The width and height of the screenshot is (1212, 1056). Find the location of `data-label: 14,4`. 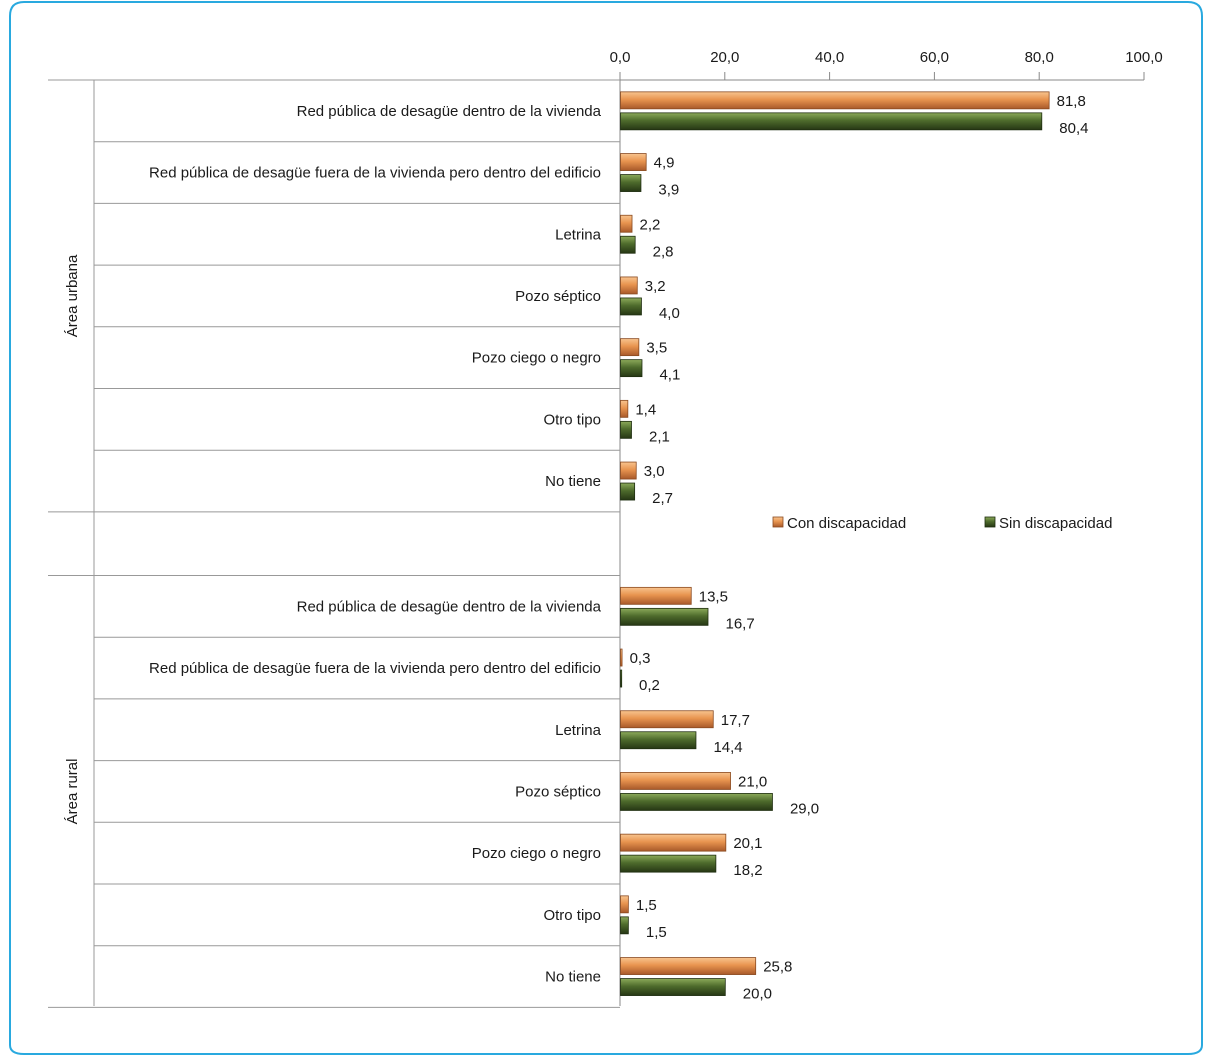

data-label: 14,4 is located at coordinates (727, 747).